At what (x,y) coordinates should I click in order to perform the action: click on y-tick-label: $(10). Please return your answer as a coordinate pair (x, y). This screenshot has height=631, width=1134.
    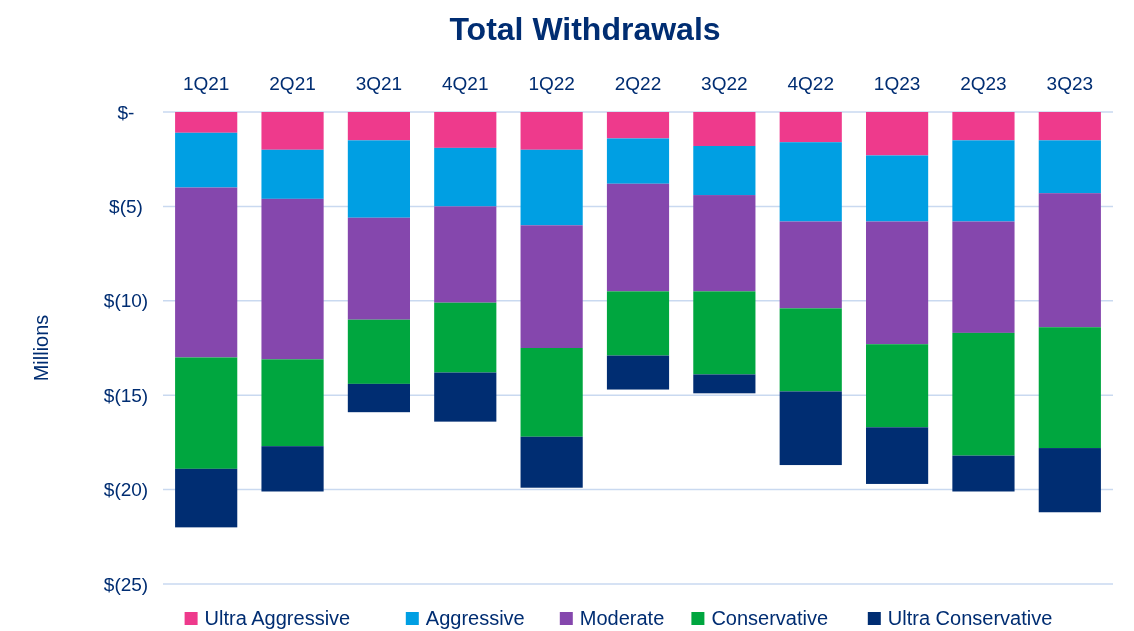
    Looking at the image, I should click on (126, 301).